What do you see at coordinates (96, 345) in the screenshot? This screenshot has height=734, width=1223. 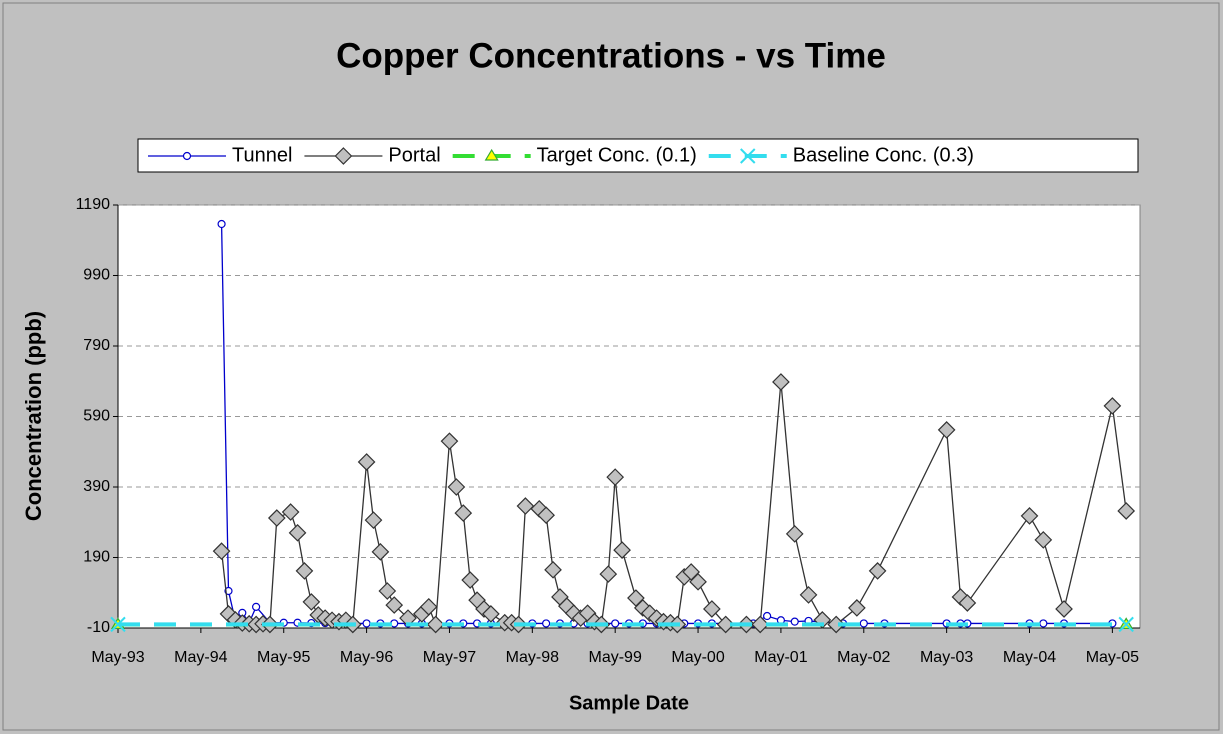 I see `y-tick-label: 790` at bounding box center [96, 345].